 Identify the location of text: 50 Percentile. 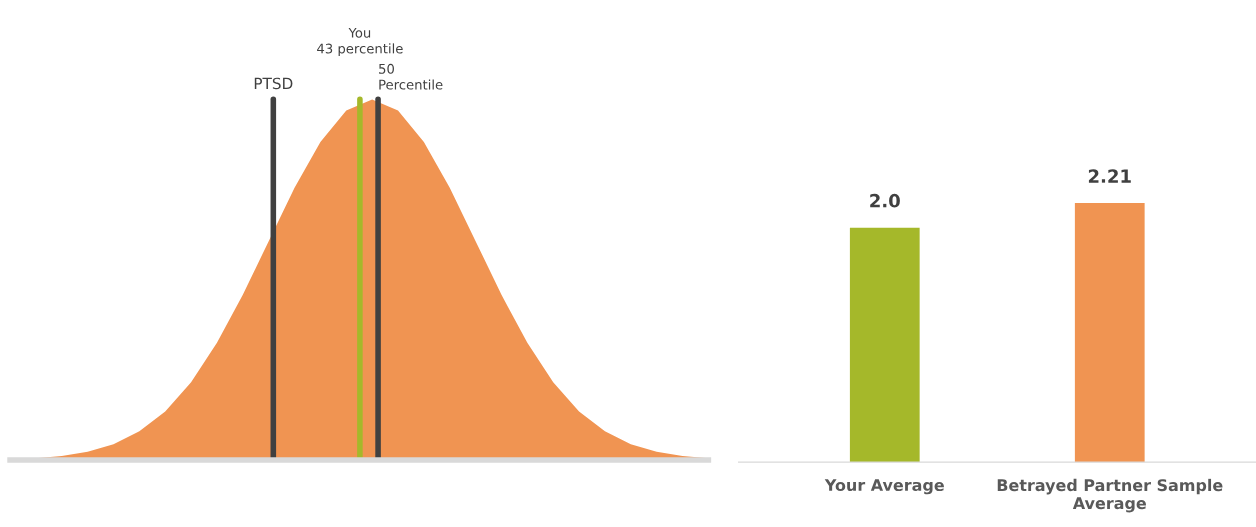
(411, 76).